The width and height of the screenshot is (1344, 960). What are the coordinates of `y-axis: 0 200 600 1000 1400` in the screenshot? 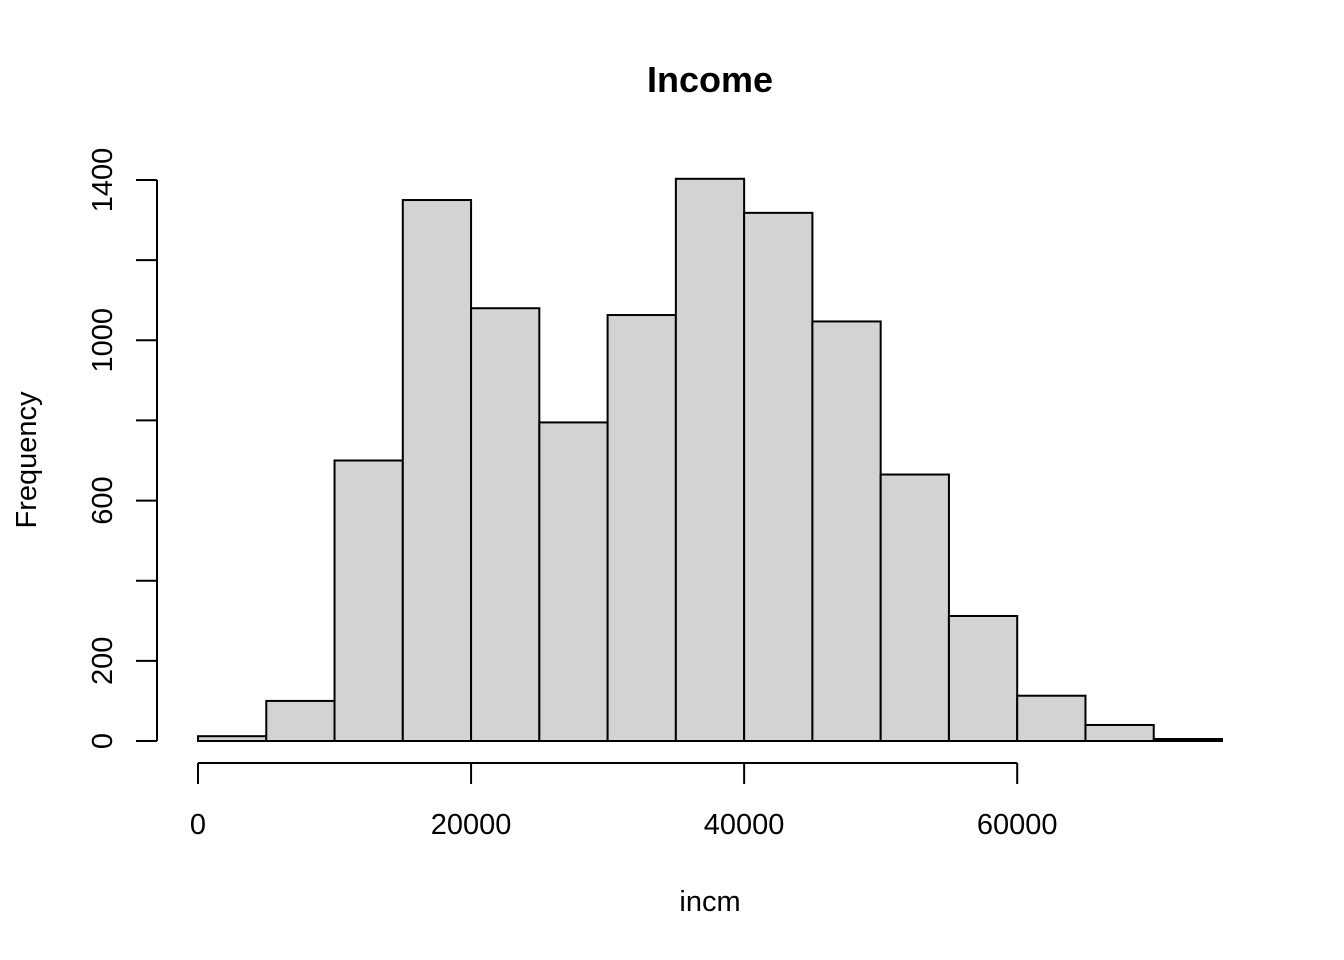 It's located at (122, 448).